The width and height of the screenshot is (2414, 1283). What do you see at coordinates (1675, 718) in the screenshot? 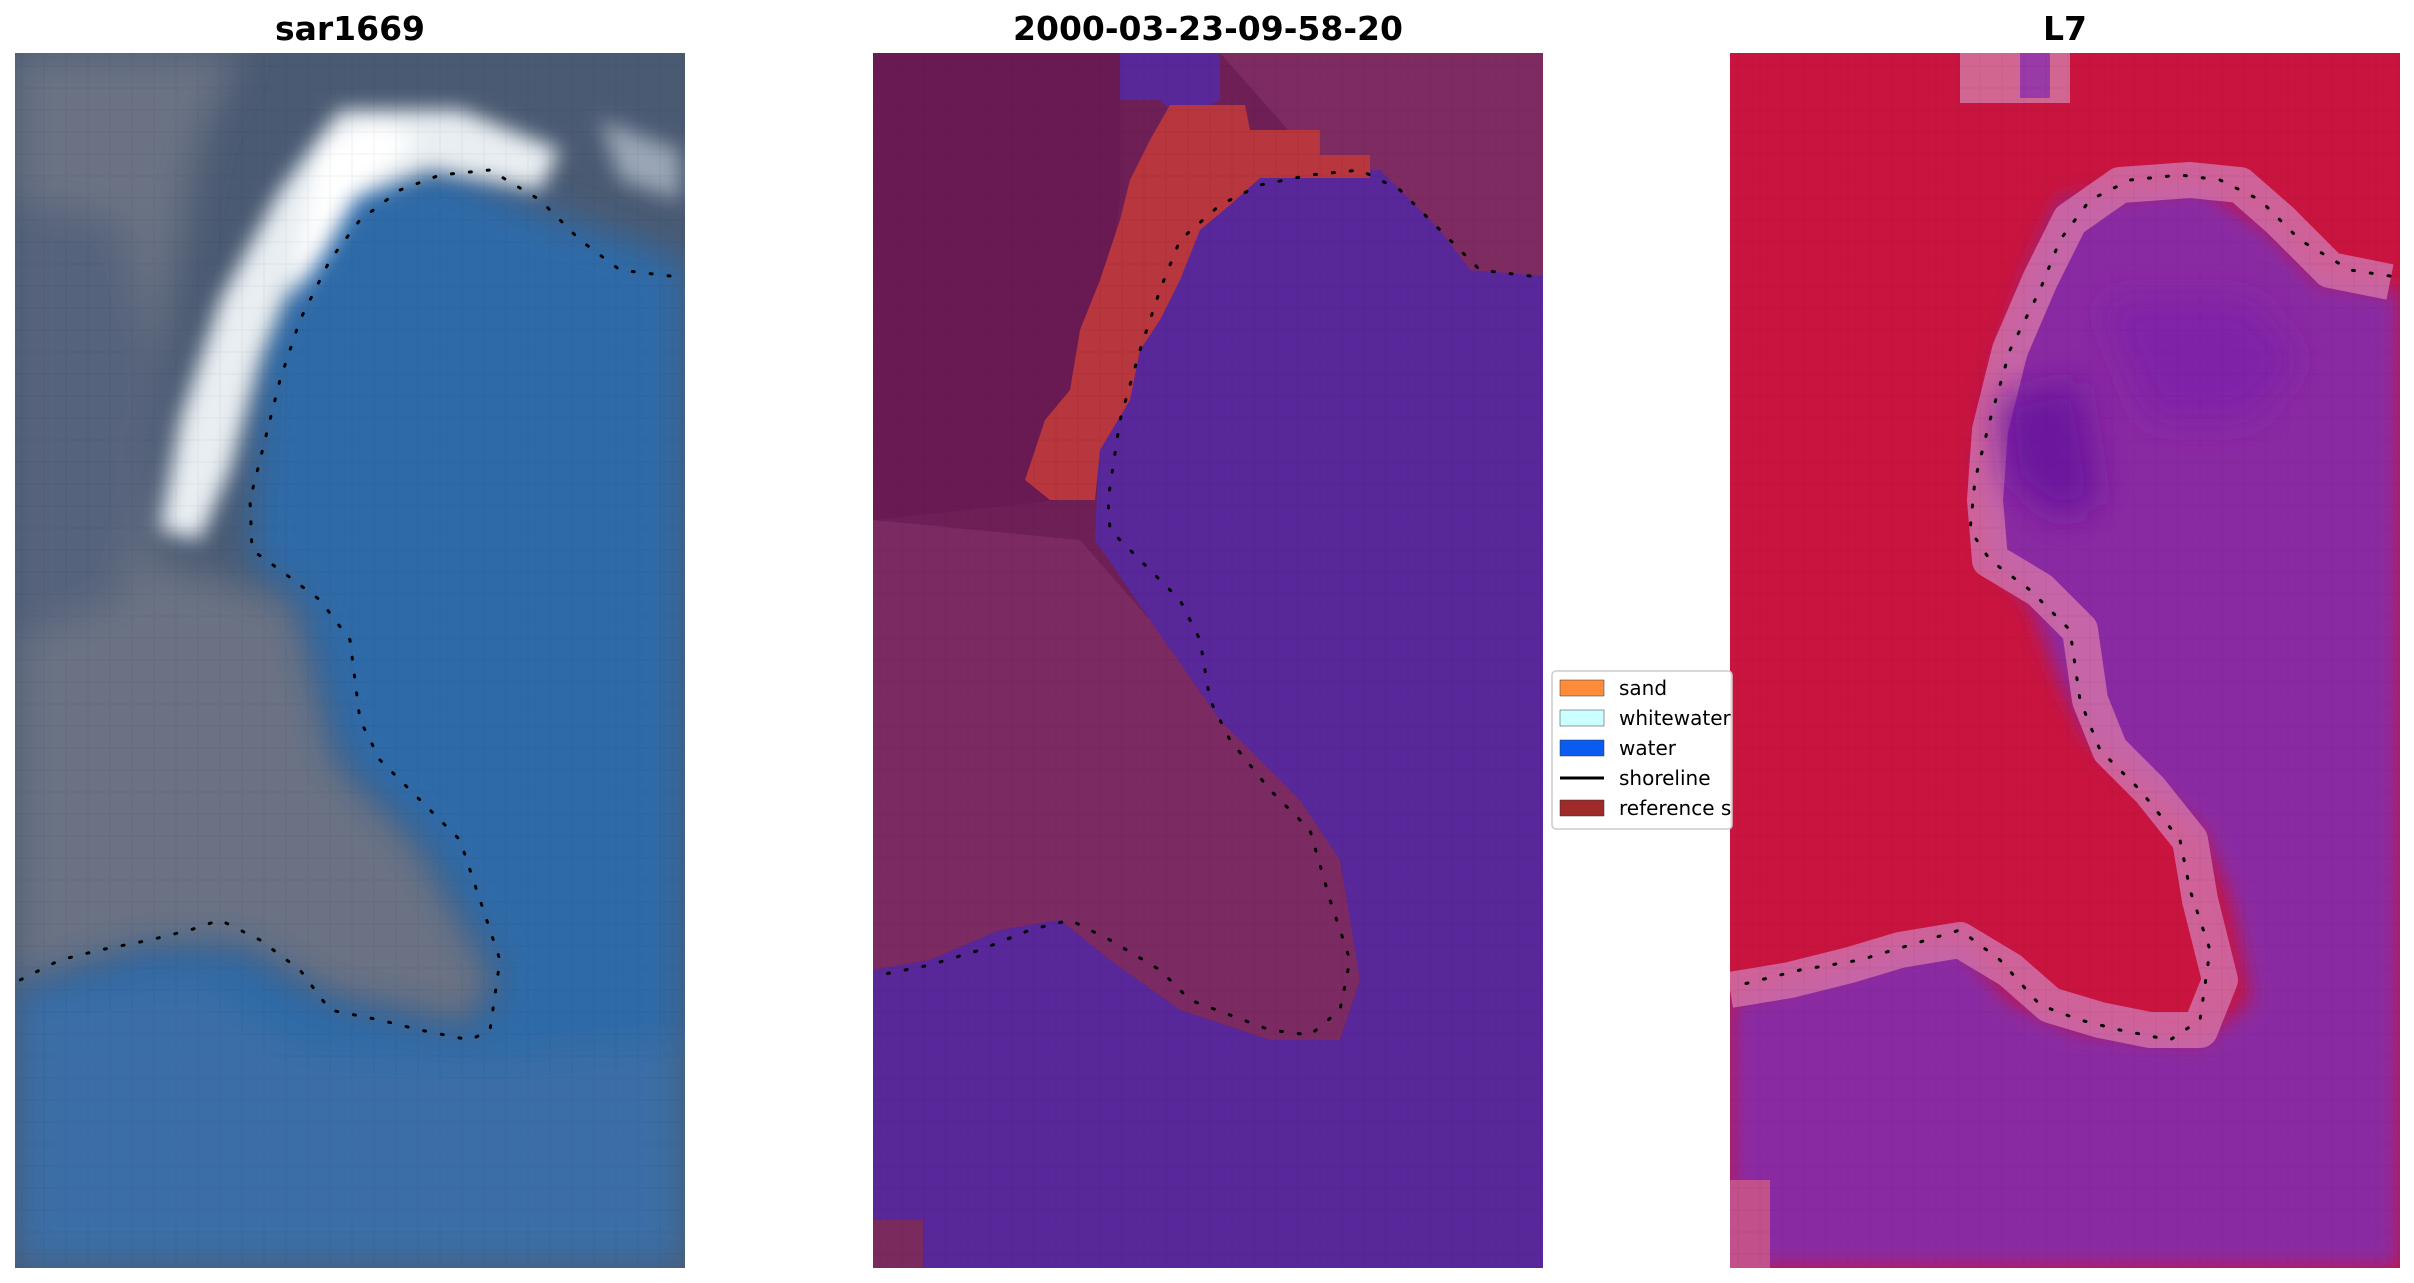
I see `legend-label-whitewater: whitewater` at bounding box center [1675, 718].